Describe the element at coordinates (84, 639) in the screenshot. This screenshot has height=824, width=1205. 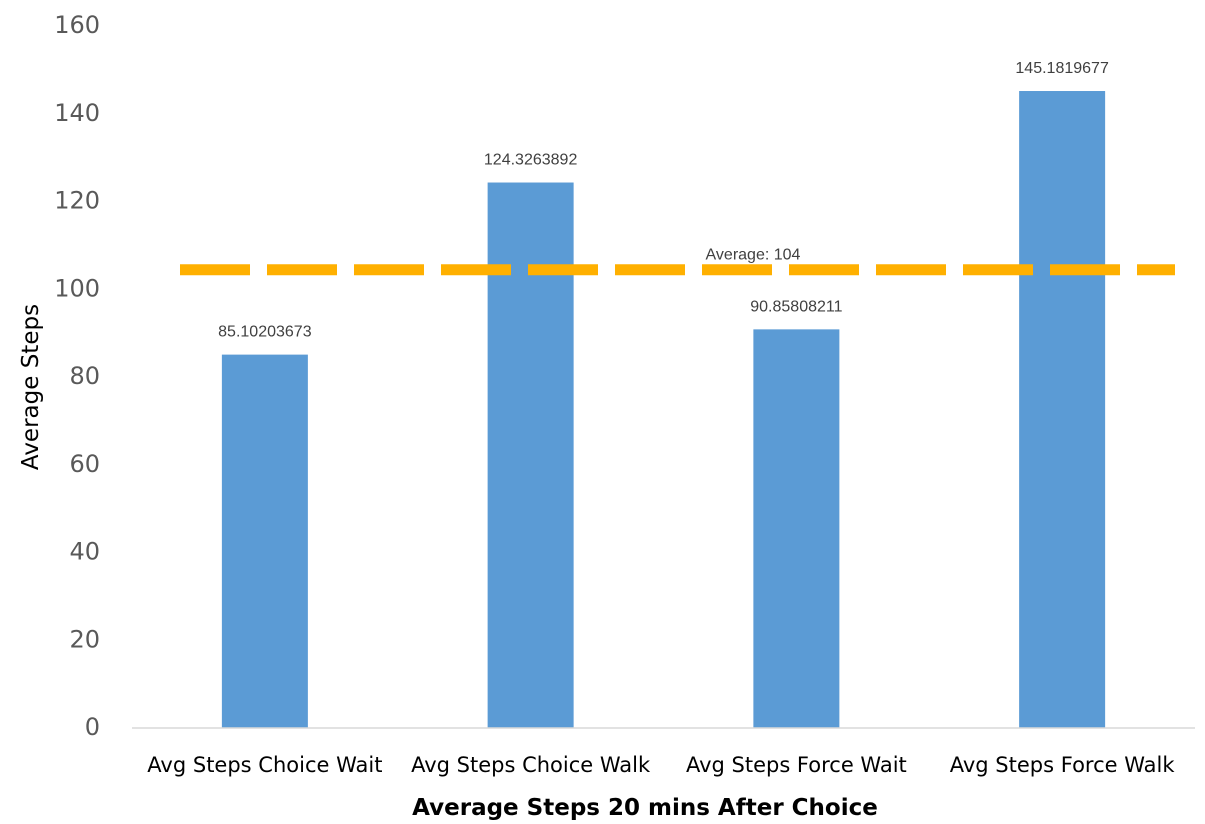
I see `y-tick-label: 20` at that location.